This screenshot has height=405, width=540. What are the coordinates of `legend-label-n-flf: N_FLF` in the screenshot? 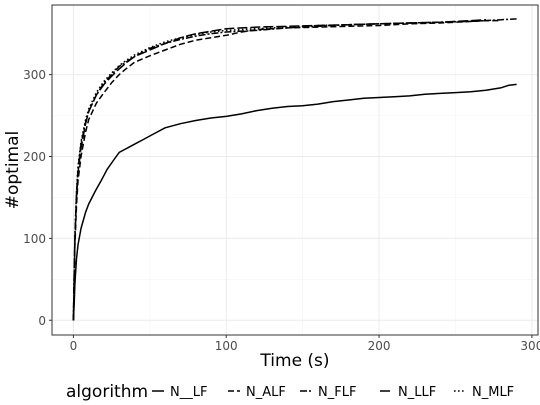 It's located at (337, 392).